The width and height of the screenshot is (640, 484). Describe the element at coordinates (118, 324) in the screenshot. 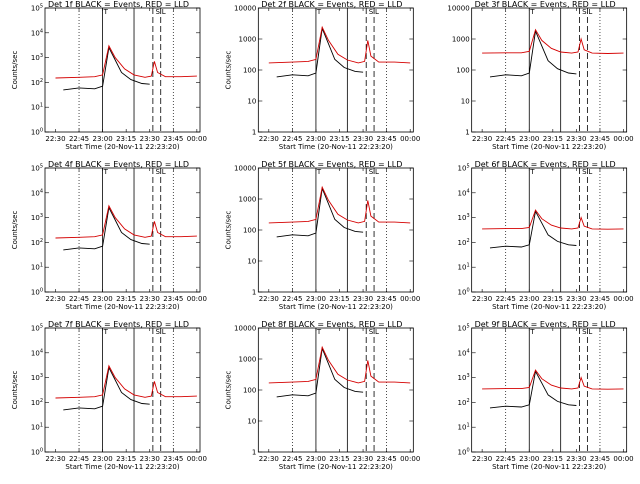

I see `chart-title: Det 7f BLACK = Events, RED = LLD` at that location.